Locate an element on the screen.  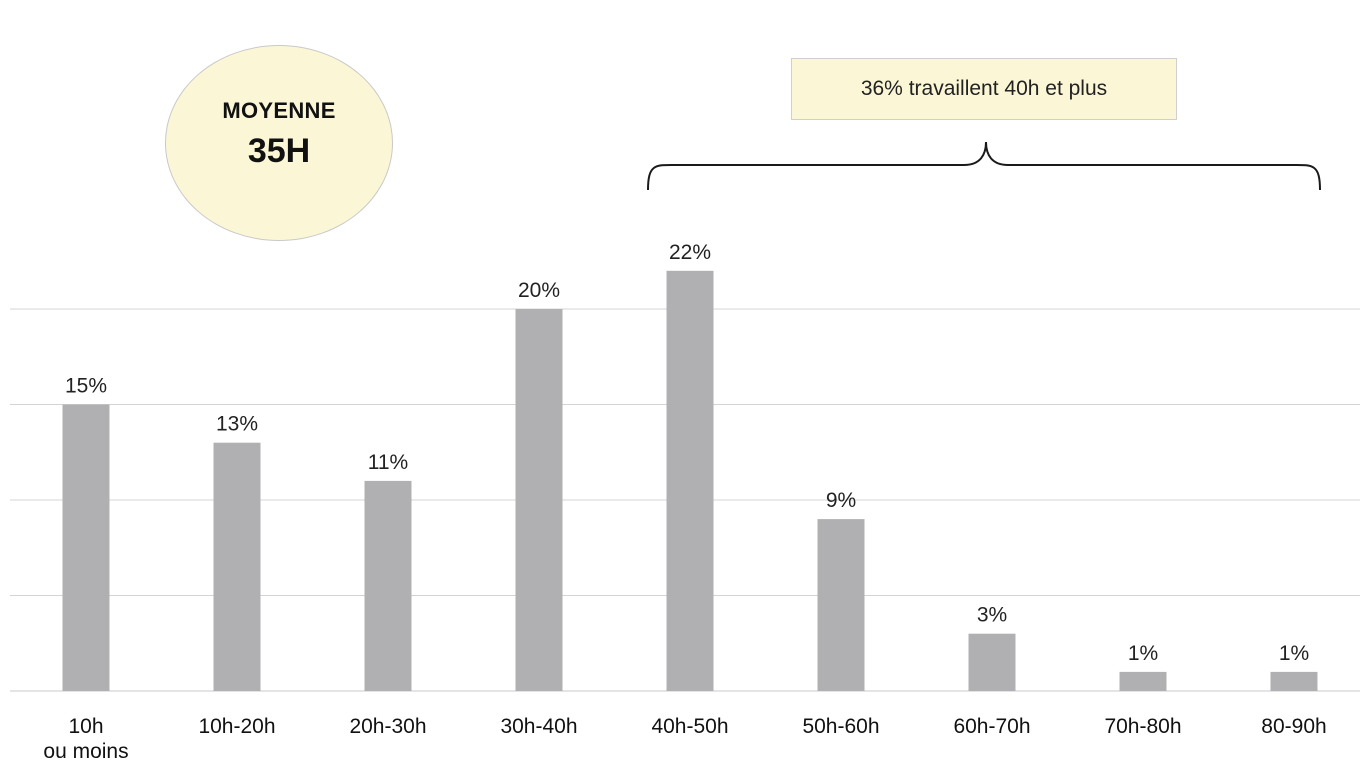
x-tick-label: 10h ou moins is located at coordinates (85, 739).